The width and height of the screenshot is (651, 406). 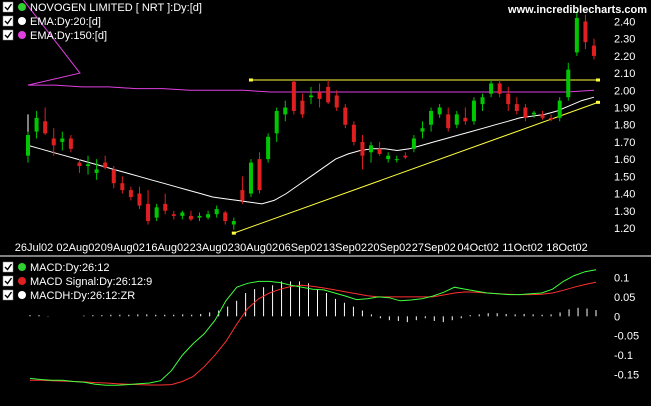 I want to click on legend_top-legend-item: NOVOGEN LIMITED [ NRT ]:Dy:[d], so click(x=102, y=7).